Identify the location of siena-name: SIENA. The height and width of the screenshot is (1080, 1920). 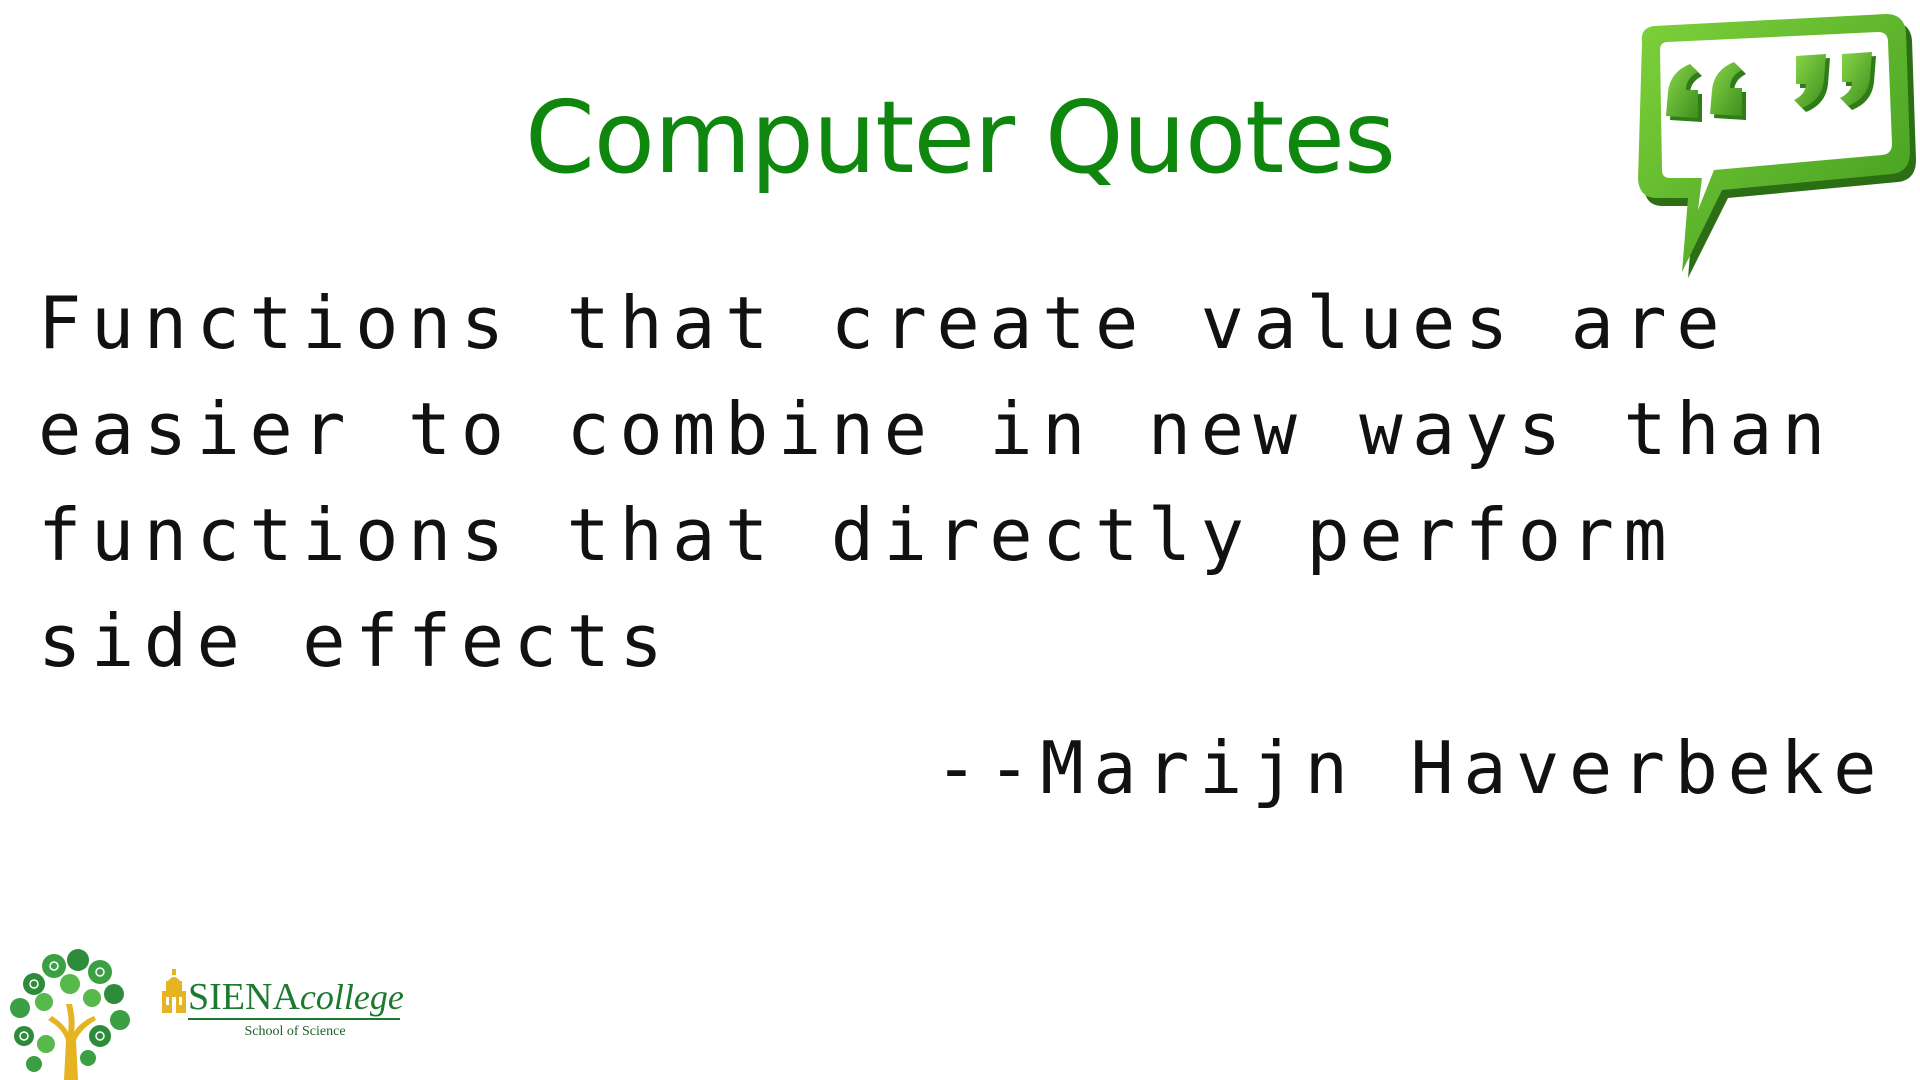
(244, 997).